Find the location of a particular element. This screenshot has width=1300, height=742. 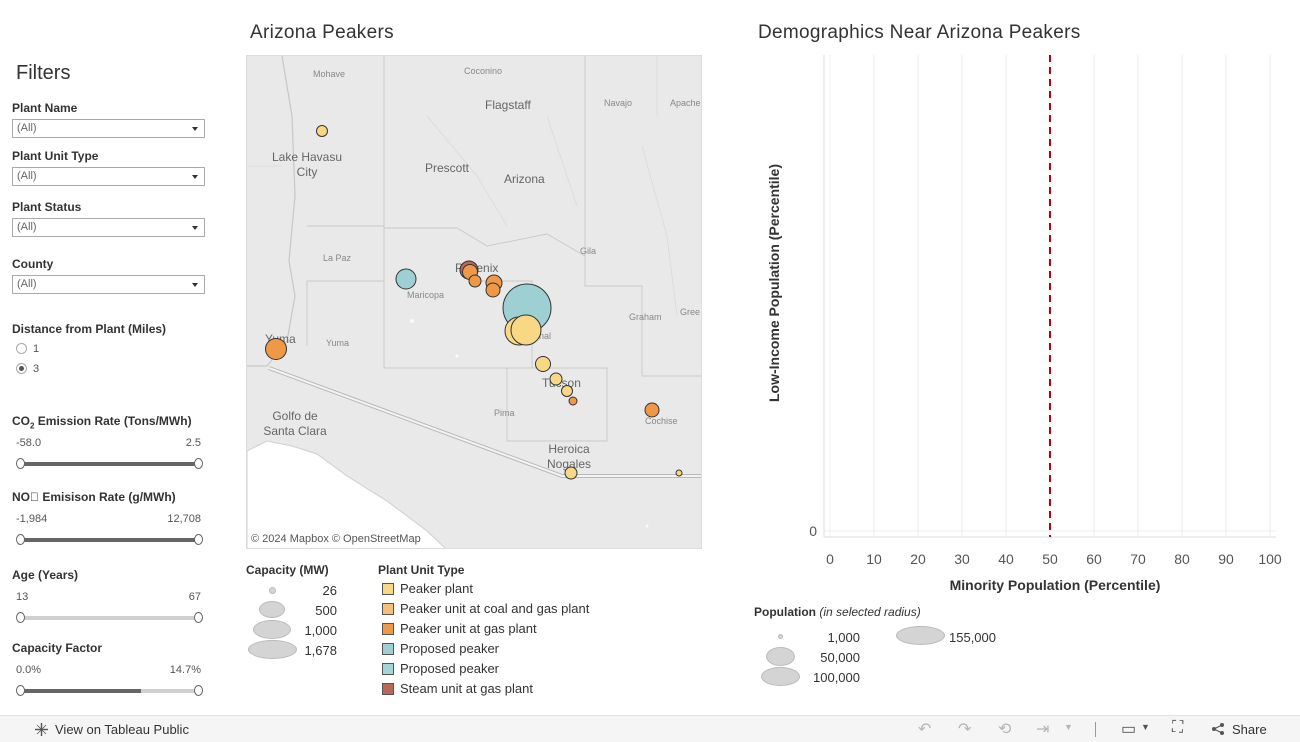

map-label-gila: Gila is located at coordinates (588, 251).